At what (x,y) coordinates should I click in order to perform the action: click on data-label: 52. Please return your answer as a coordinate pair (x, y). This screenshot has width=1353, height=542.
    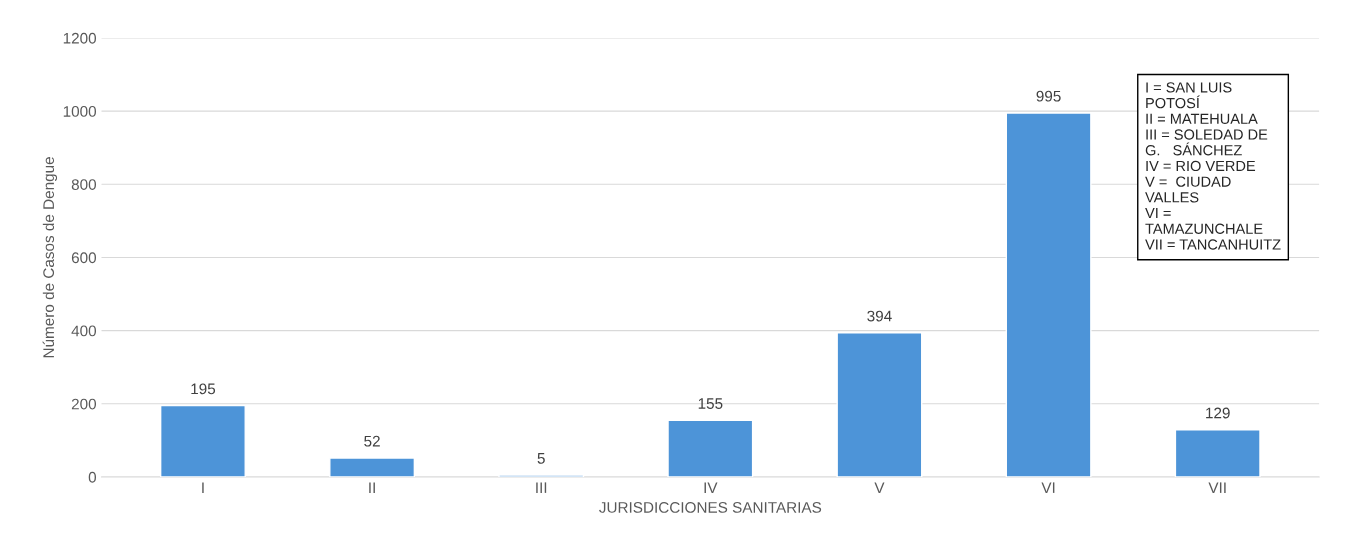
    Looking at the image, I should click on (372, 441).